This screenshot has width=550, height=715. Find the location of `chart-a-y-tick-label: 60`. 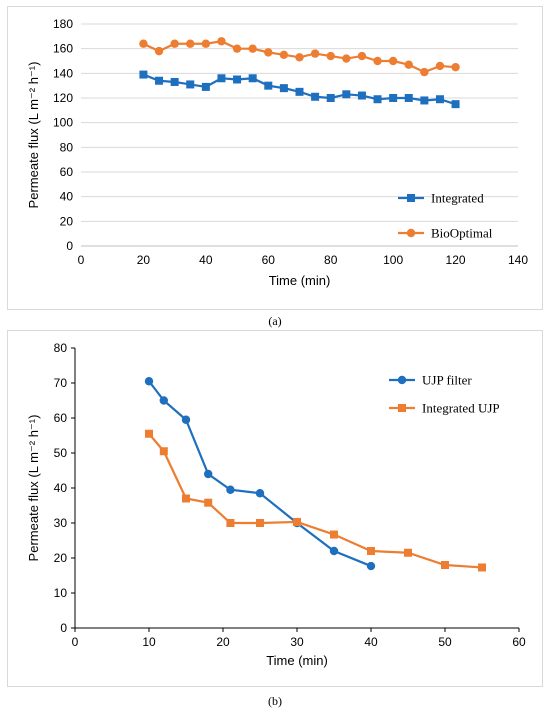

chart-a-y-tick-label: 60 is located at coordinates (67, 172).